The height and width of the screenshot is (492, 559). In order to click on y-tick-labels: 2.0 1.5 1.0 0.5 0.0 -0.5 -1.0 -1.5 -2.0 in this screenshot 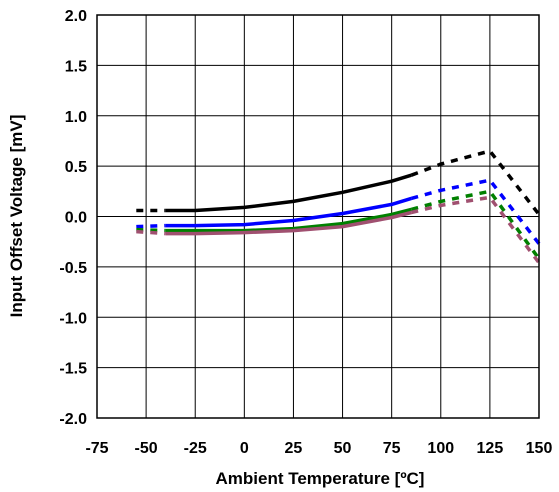, I will do `click(73, 218)`.